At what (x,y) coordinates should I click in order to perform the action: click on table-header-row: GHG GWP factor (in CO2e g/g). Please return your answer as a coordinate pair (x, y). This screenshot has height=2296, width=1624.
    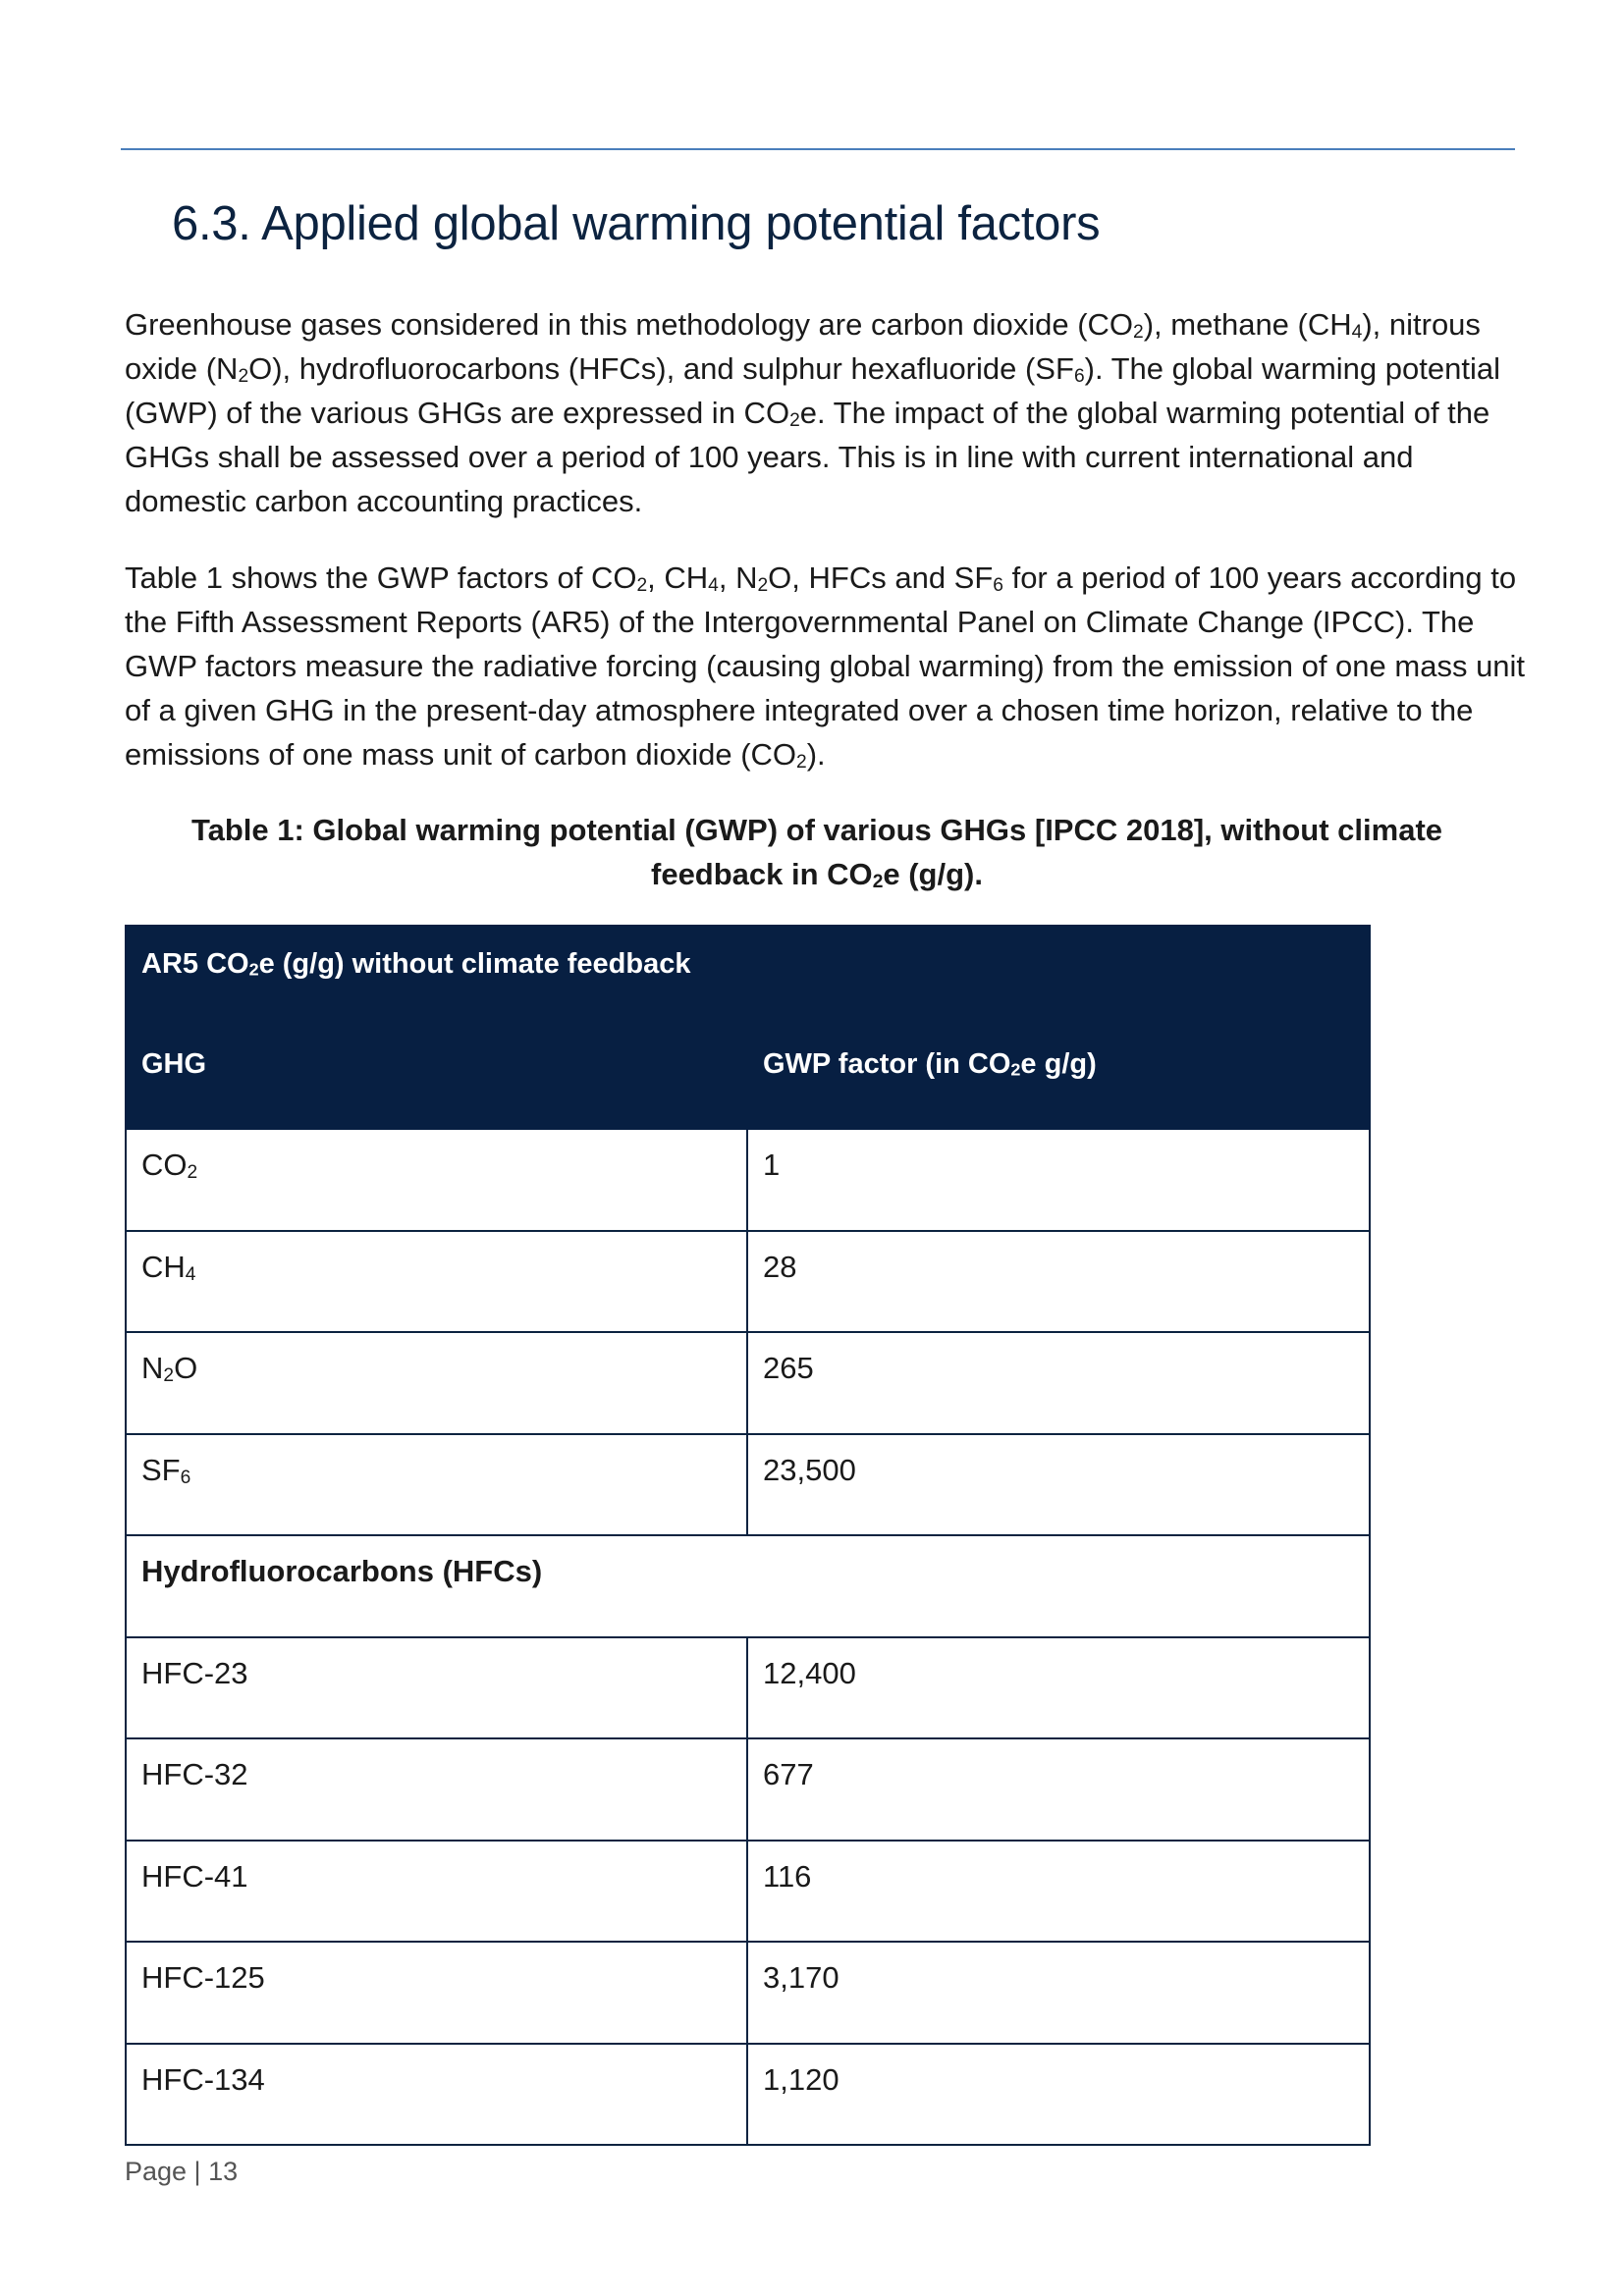
    Looking at the image, I should click on (748, 1077).